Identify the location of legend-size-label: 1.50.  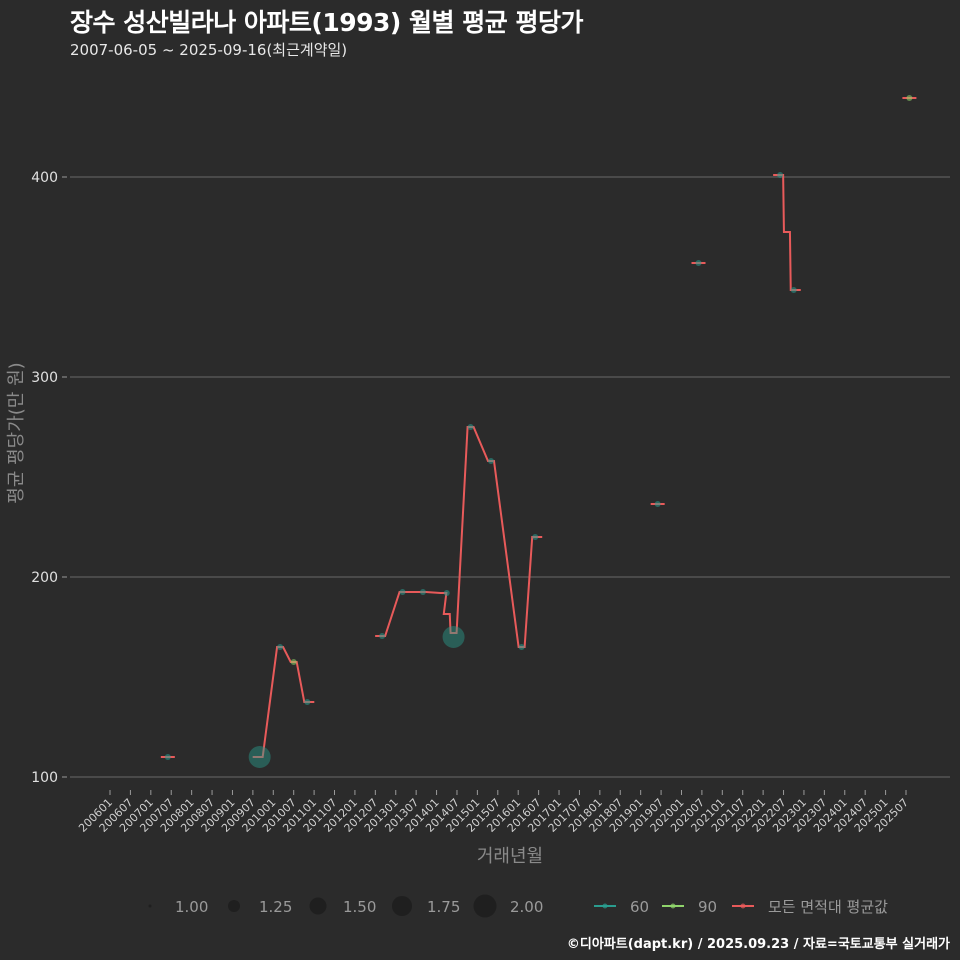
(359, 907).